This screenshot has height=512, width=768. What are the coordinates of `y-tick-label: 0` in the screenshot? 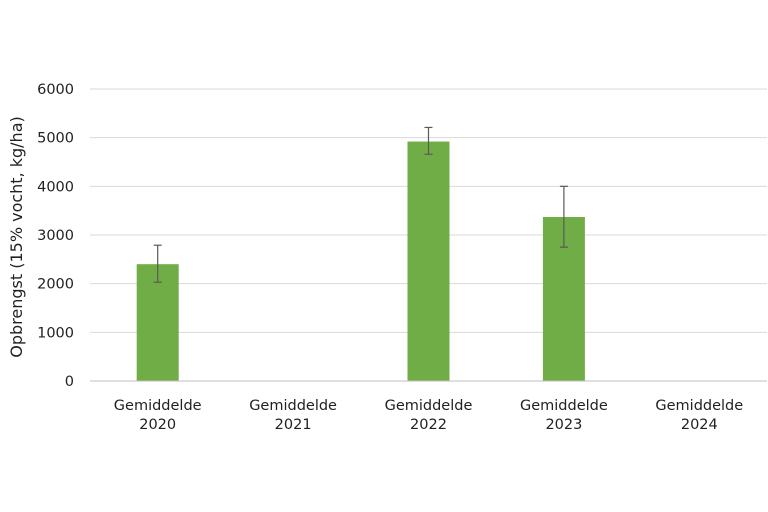 It's located at (69, 382).